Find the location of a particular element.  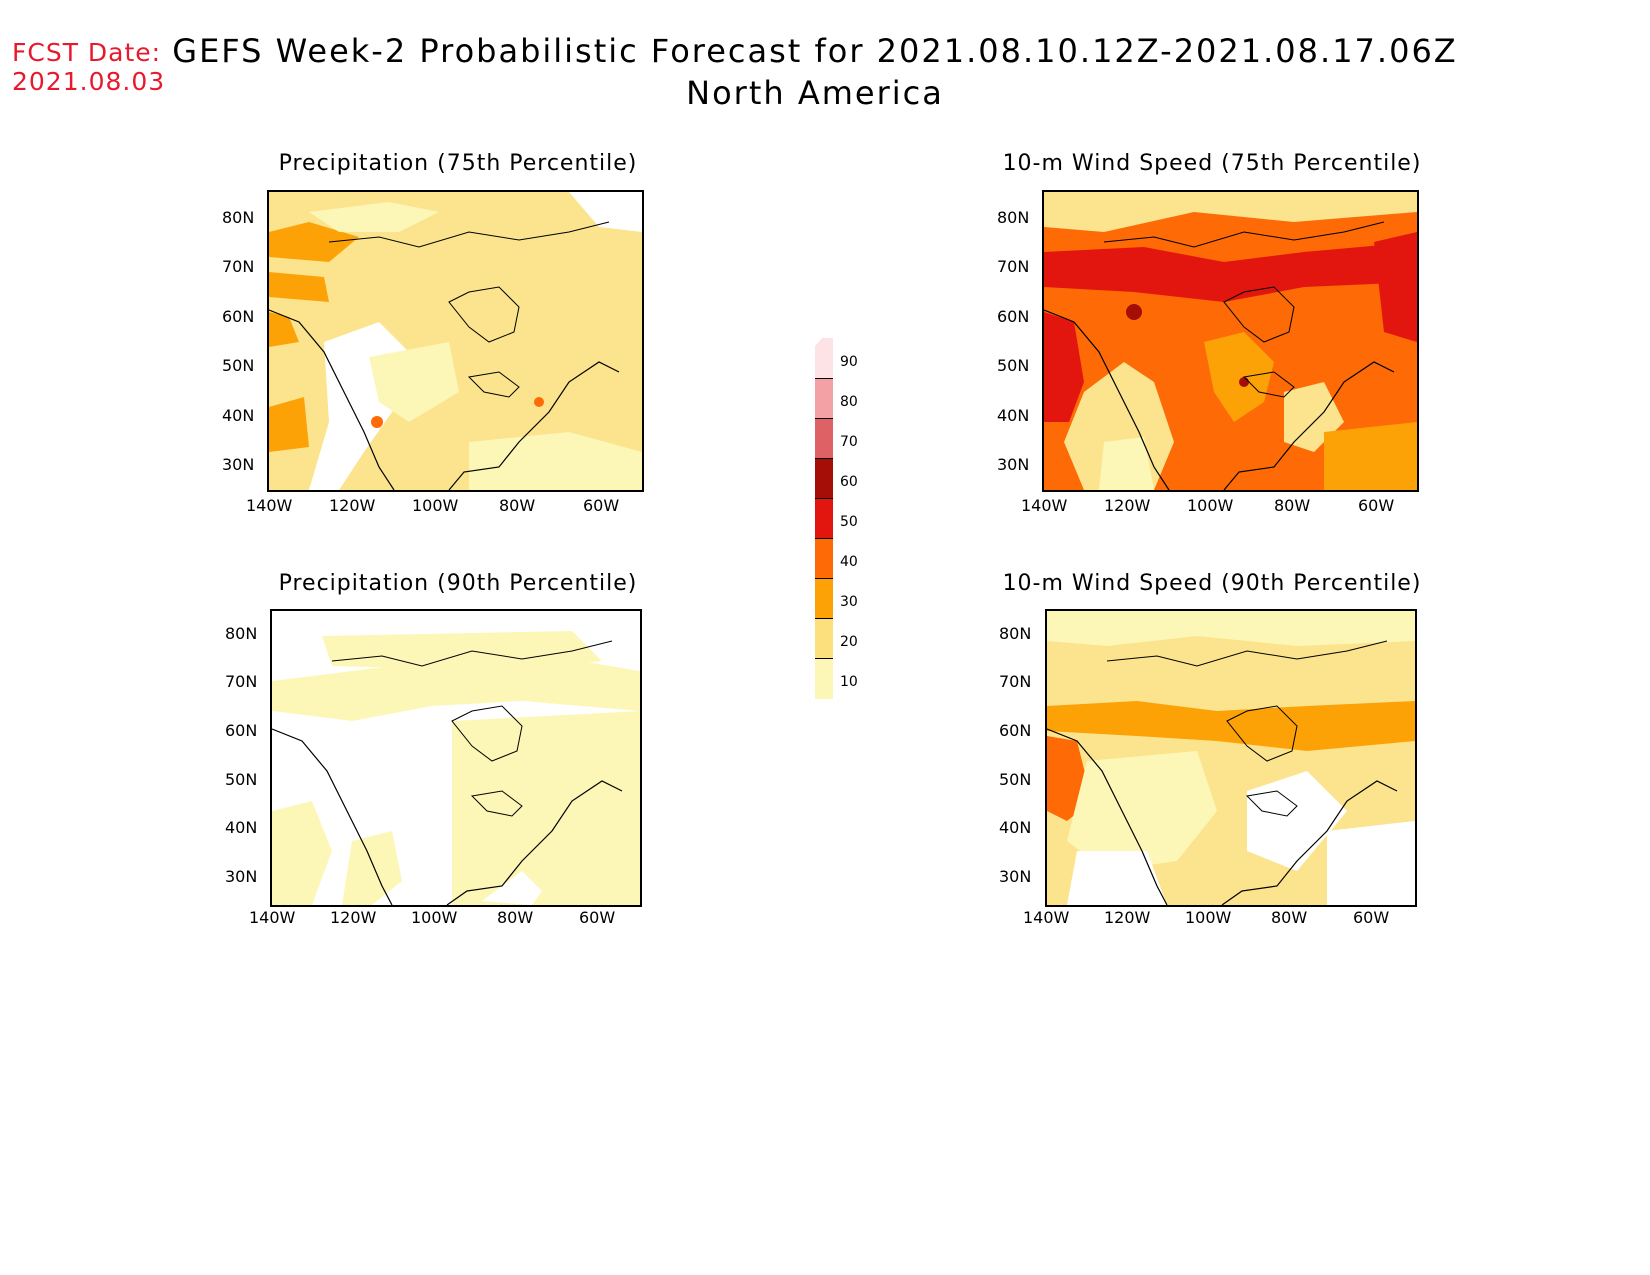

forecast-date-label: FCST Date: is located at coordinates (87, 52).